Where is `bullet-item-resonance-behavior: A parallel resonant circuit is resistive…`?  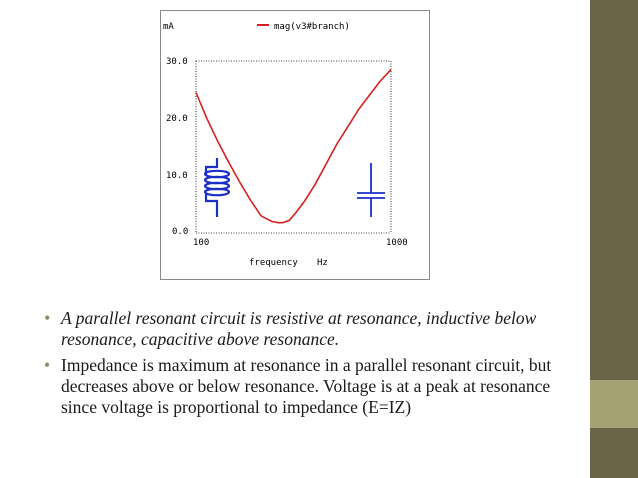 bullet-item-resonance-behavior: A parallel resonant circuit is resistive… is located at coordinates (304, 329).